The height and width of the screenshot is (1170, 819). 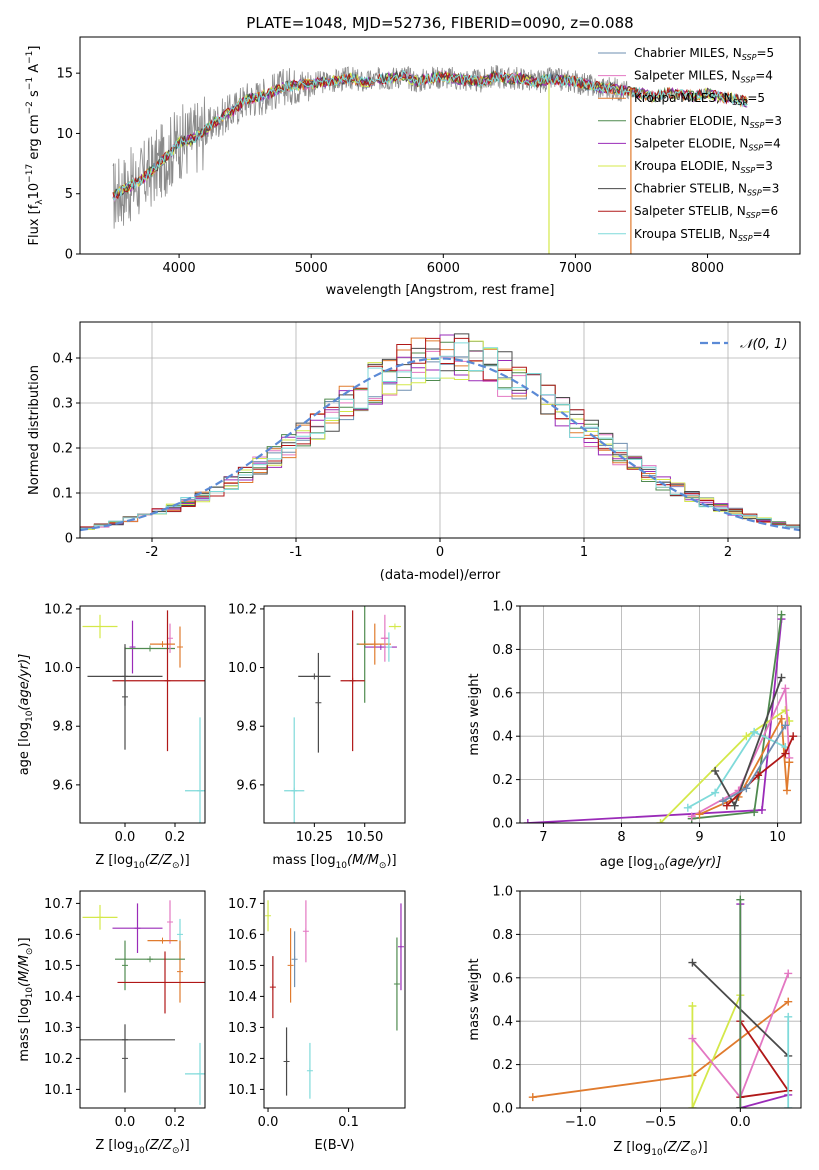 What do you see at coordinates (660, 1001) in the screenshot?
I see `mw_vs_Z-plot-area` at bounding box center [660, 1001].